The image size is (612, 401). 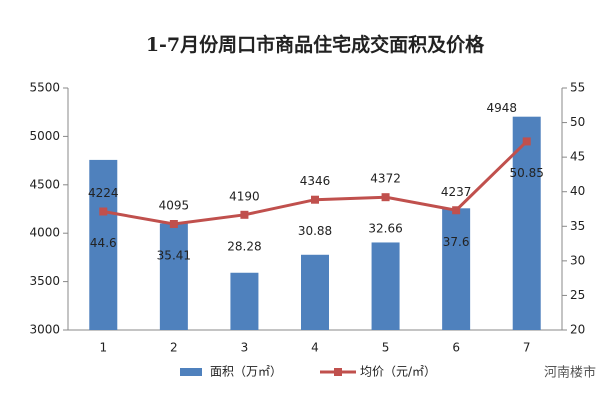 I want to click on x-tick-label: 6, so click(x=456, y=348).